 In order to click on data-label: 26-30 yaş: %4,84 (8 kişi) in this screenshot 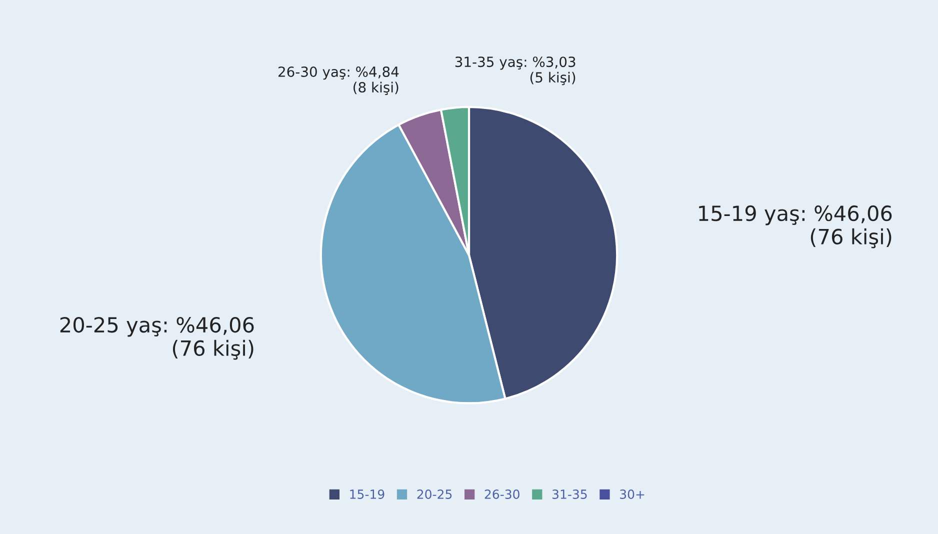, I will do `click(338, 81)`.